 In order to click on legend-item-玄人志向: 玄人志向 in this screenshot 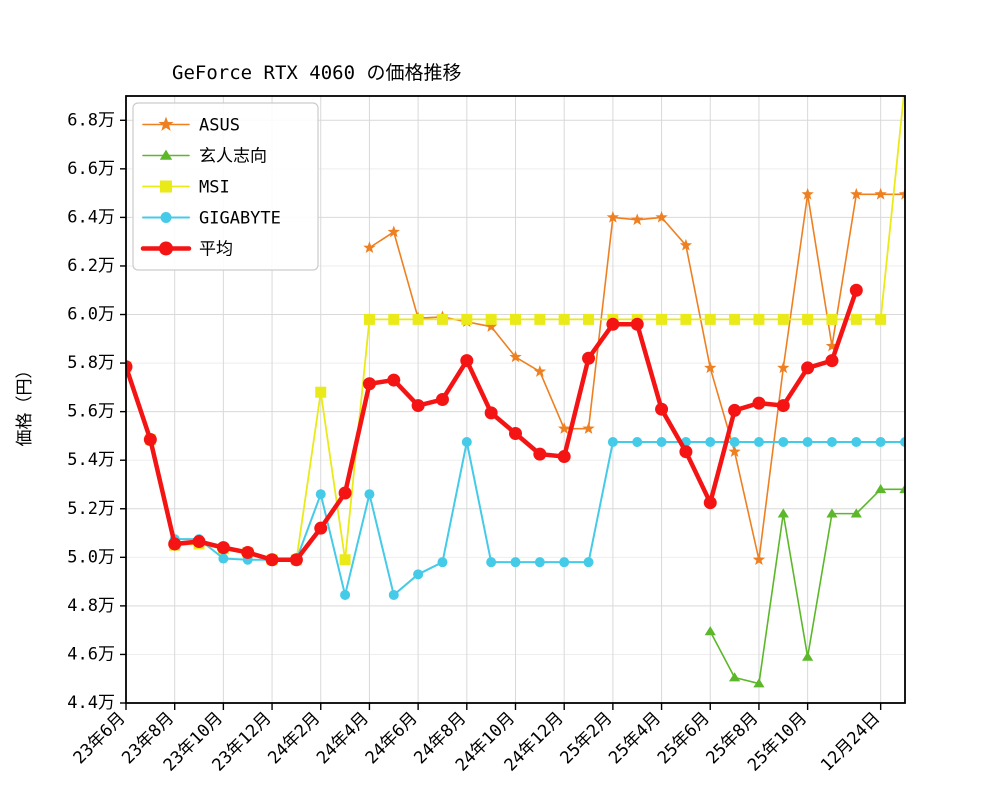, I will do `click(204, 157)`.